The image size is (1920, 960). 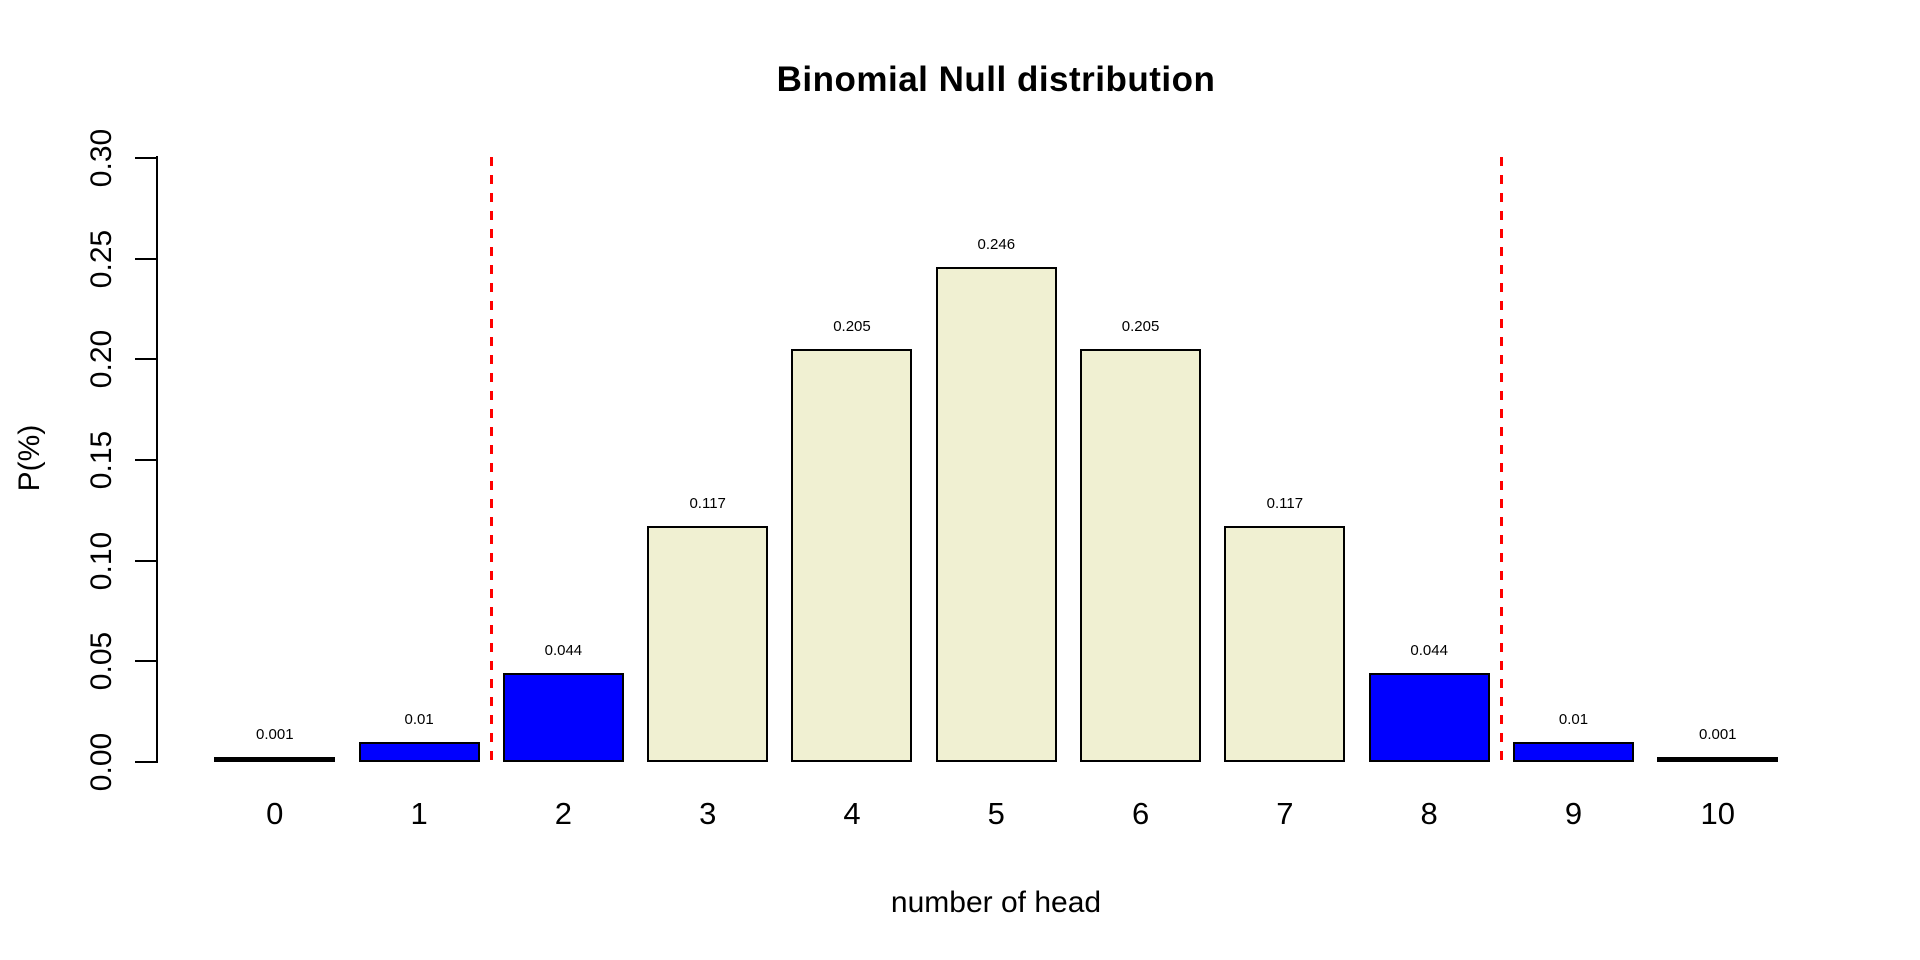 What do you see at coordinates (563, 813) in the screenshot?
I see `x-category-label: 2` at bounding box center [563, 813].